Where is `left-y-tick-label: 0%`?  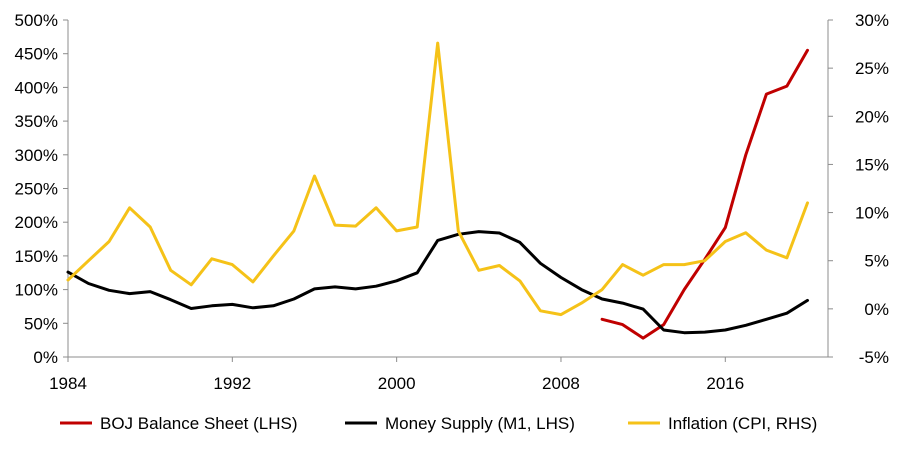
left-y-tick-label: 0% is located at coordinates (45, 357).